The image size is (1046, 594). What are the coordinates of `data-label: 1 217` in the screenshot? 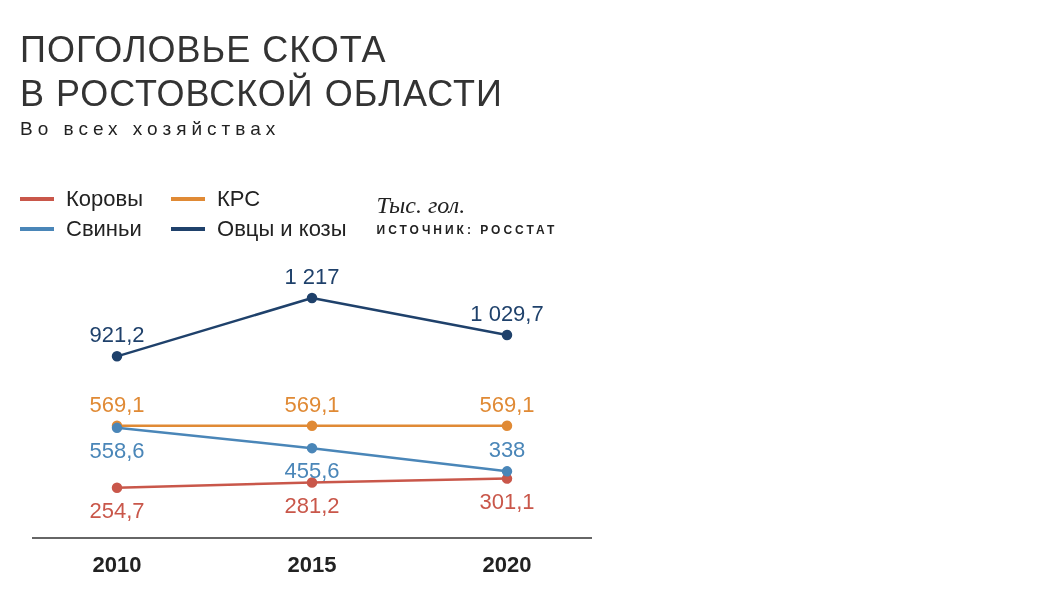 It's located at (312, 276).